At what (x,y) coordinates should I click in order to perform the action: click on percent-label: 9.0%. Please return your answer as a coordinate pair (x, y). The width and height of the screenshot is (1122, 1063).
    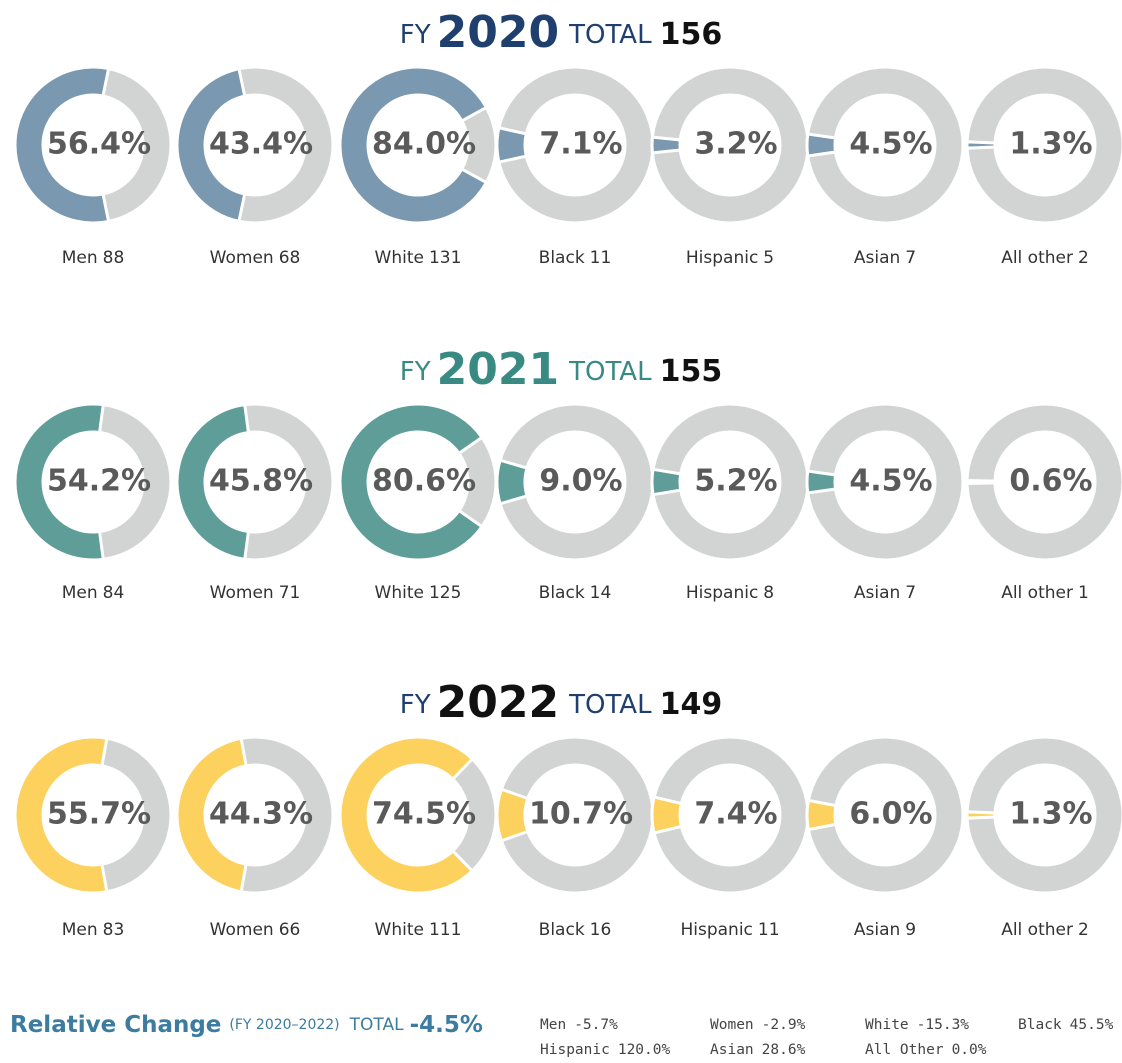
    Looking at the image, I should click on (580, 481).